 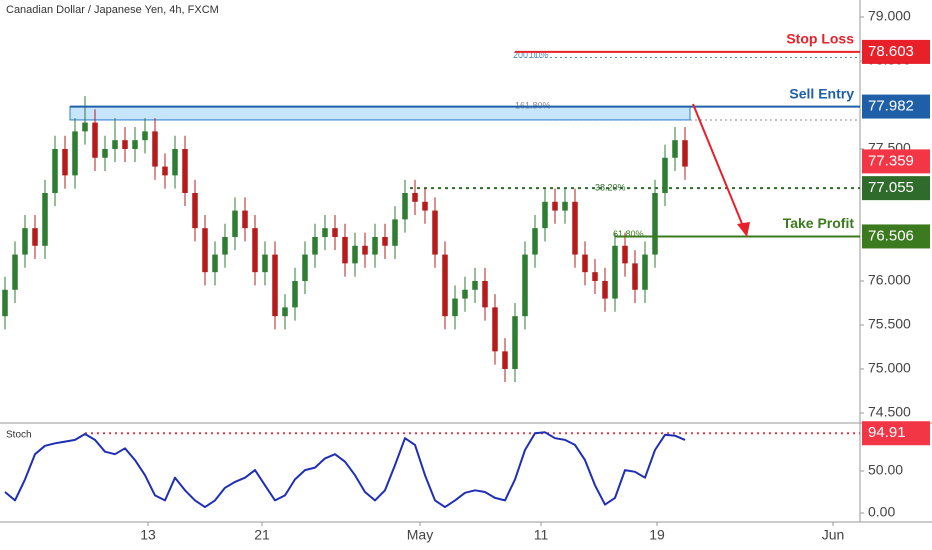 What do you see at coordinates (819, 223) in the screenshot?
I see `level-name: Take Profit` at bounding box center [819, 223].